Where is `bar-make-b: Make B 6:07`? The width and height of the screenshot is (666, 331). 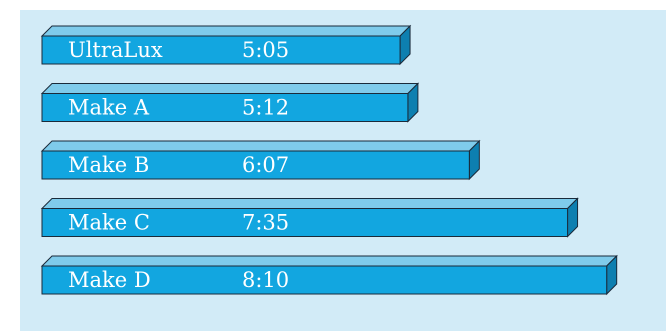 bar-make-b: Make B 6:07 is located at coordinates (260, 160).